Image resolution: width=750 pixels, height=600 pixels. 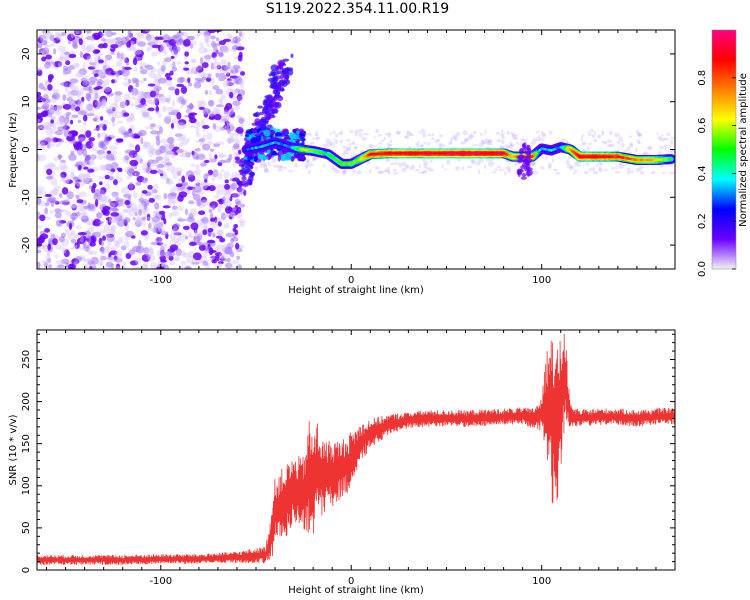 I want to click on snr-y-tick-label: 200, so click(x=26, y=401).